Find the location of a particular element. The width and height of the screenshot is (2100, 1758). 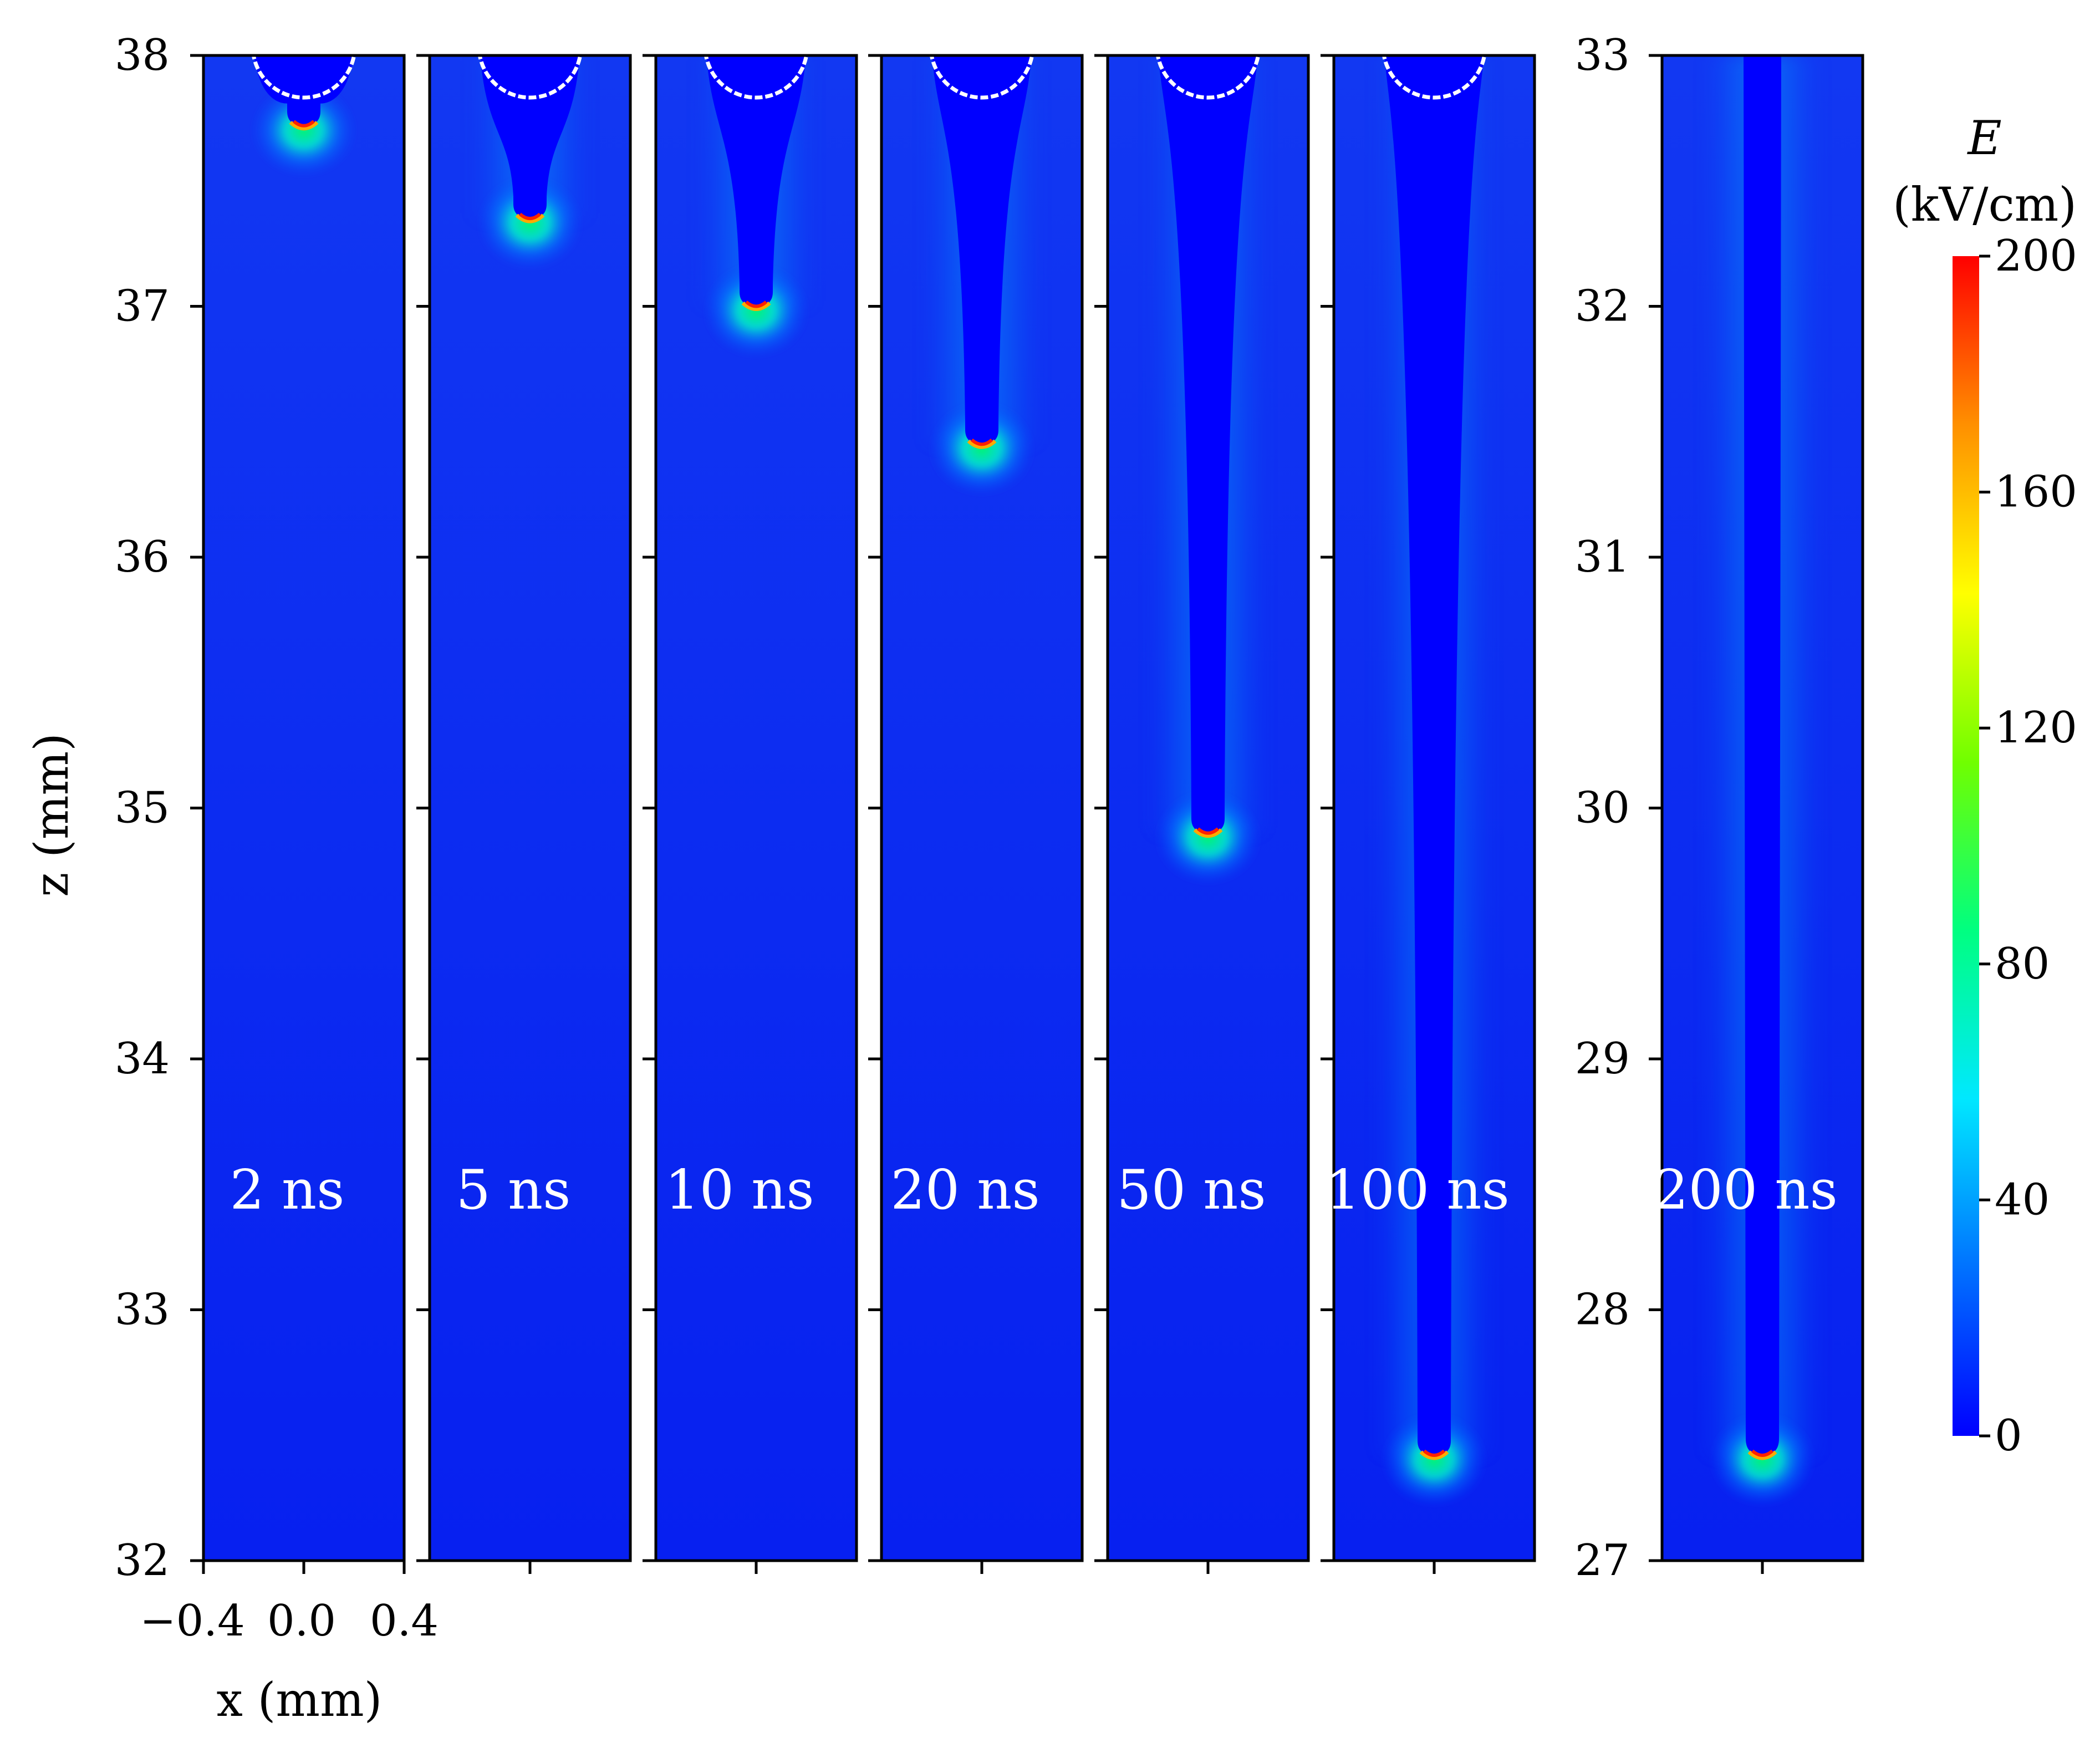

colorbar-title-symbol: E is located at coordinates (1983, 138).